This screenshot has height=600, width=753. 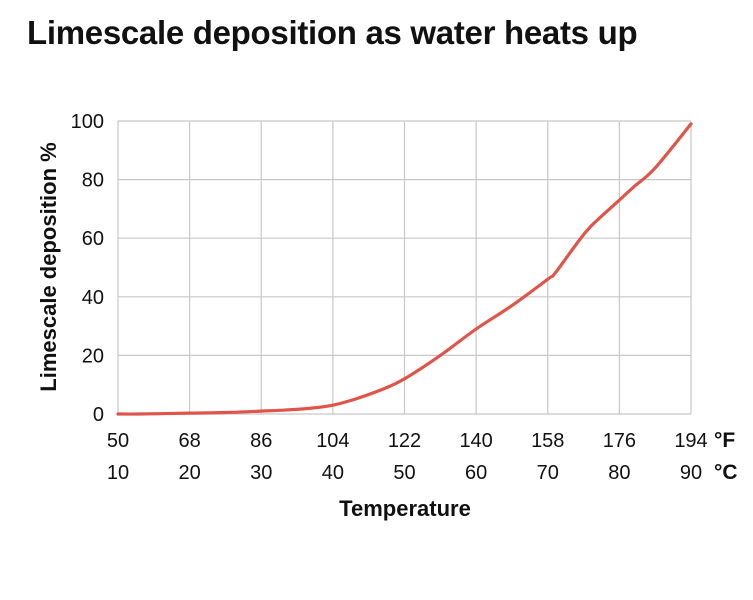 What do you see at coordinates (476, 473) in the screenshot?
I see `x-tick-label-celsius: 60` at bounding box center [476, 473].